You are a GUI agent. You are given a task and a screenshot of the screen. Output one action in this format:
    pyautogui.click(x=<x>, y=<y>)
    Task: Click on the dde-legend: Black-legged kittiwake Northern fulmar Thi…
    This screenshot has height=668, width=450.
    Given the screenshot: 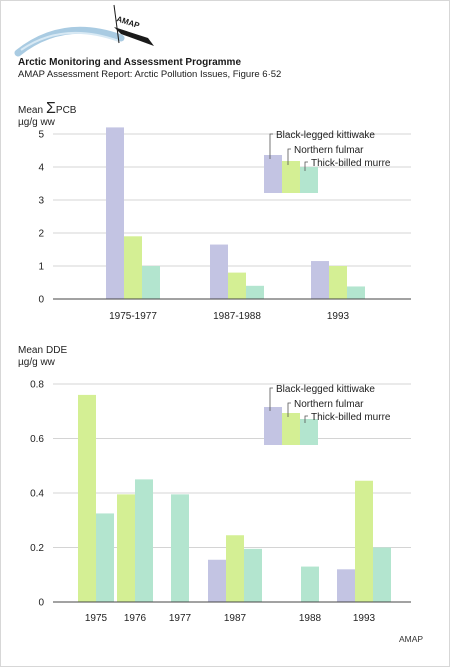 What is the action you would take?
    pyautogui.click(x=327, y=414)
    